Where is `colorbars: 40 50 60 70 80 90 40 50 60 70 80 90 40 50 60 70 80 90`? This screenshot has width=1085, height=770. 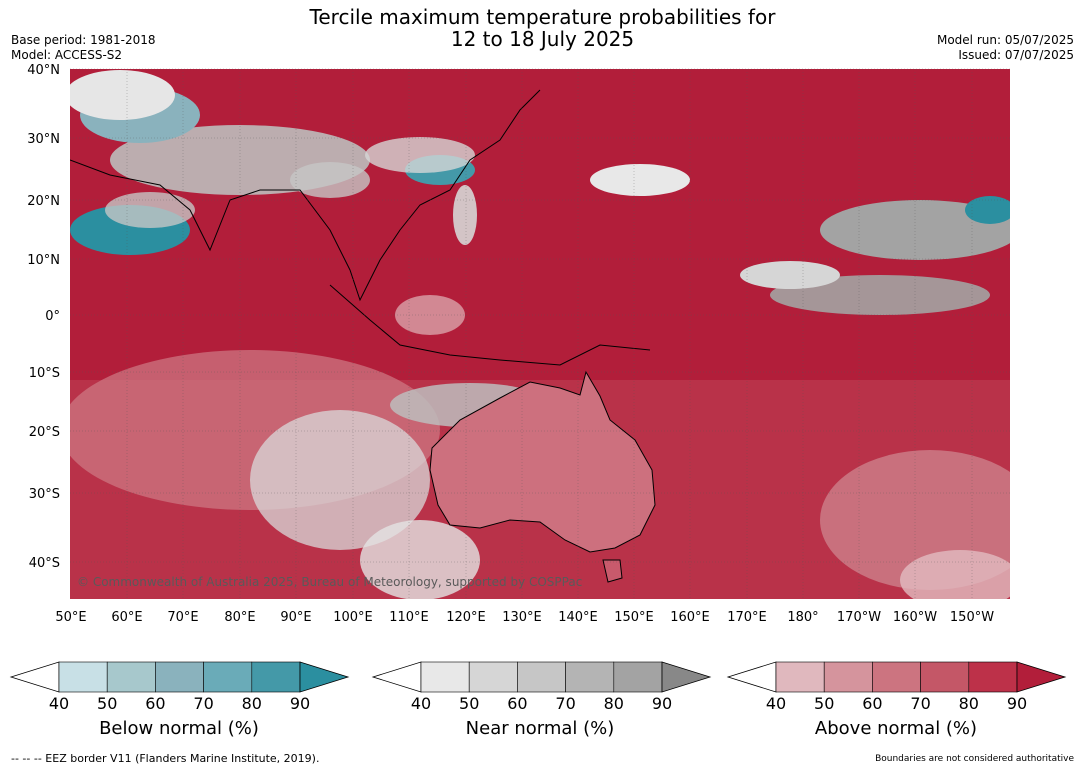 colorbars: 40 50 60 70 80 90 40 50 60 70 80 90 40 50 60 70 80 90 is located at coordinates (538, 687).